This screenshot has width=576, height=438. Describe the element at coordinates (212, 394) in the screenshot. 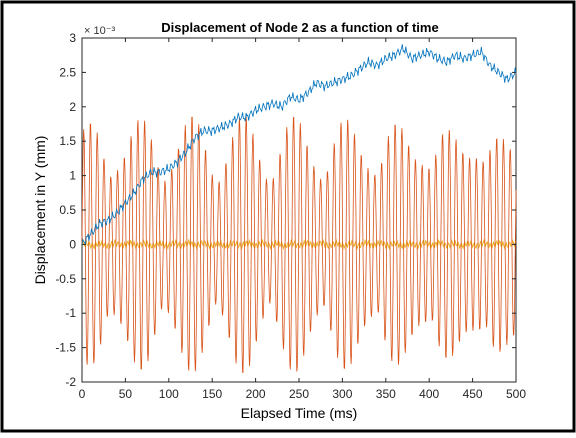

I see `x-tick-label: 150` at that location.